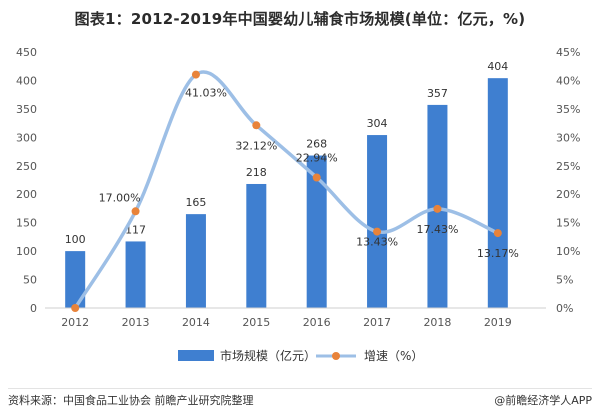 The image size is (600, 420). I want to click on growth-marker-2017, so click(377, 231).